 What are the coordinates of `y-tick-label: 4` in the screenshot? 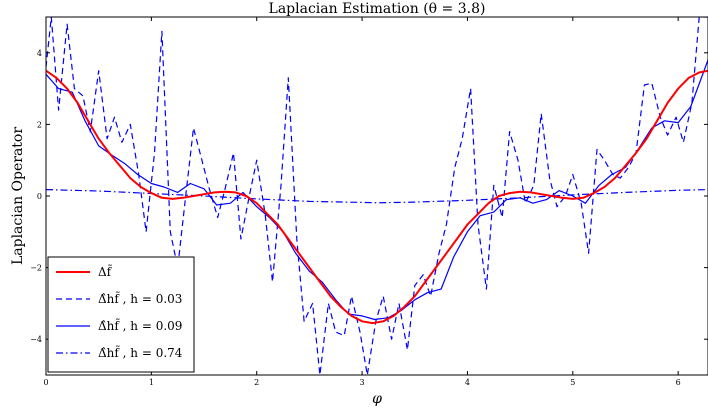 It's located at (39, 53).